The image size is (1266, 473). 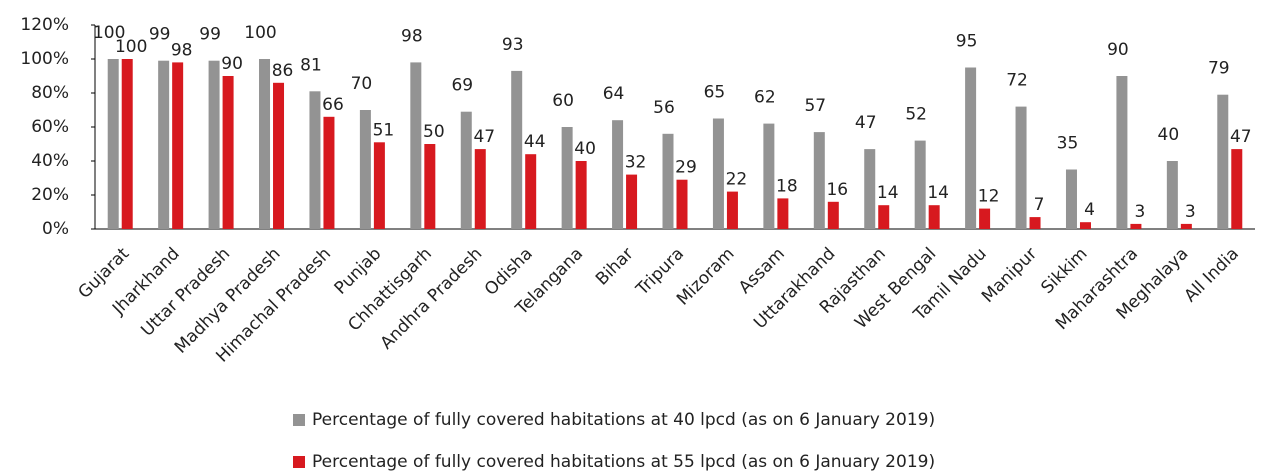 I want to click on data-label: 95, so click(x=967, y=42).